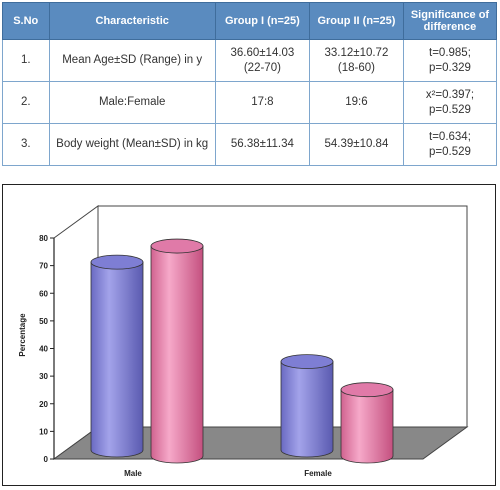 This screenshot has width=500, height=490. Describe the element at coordinates (356, 102) in the screenshot. I see `cell-group-2: 19:6` at that location.